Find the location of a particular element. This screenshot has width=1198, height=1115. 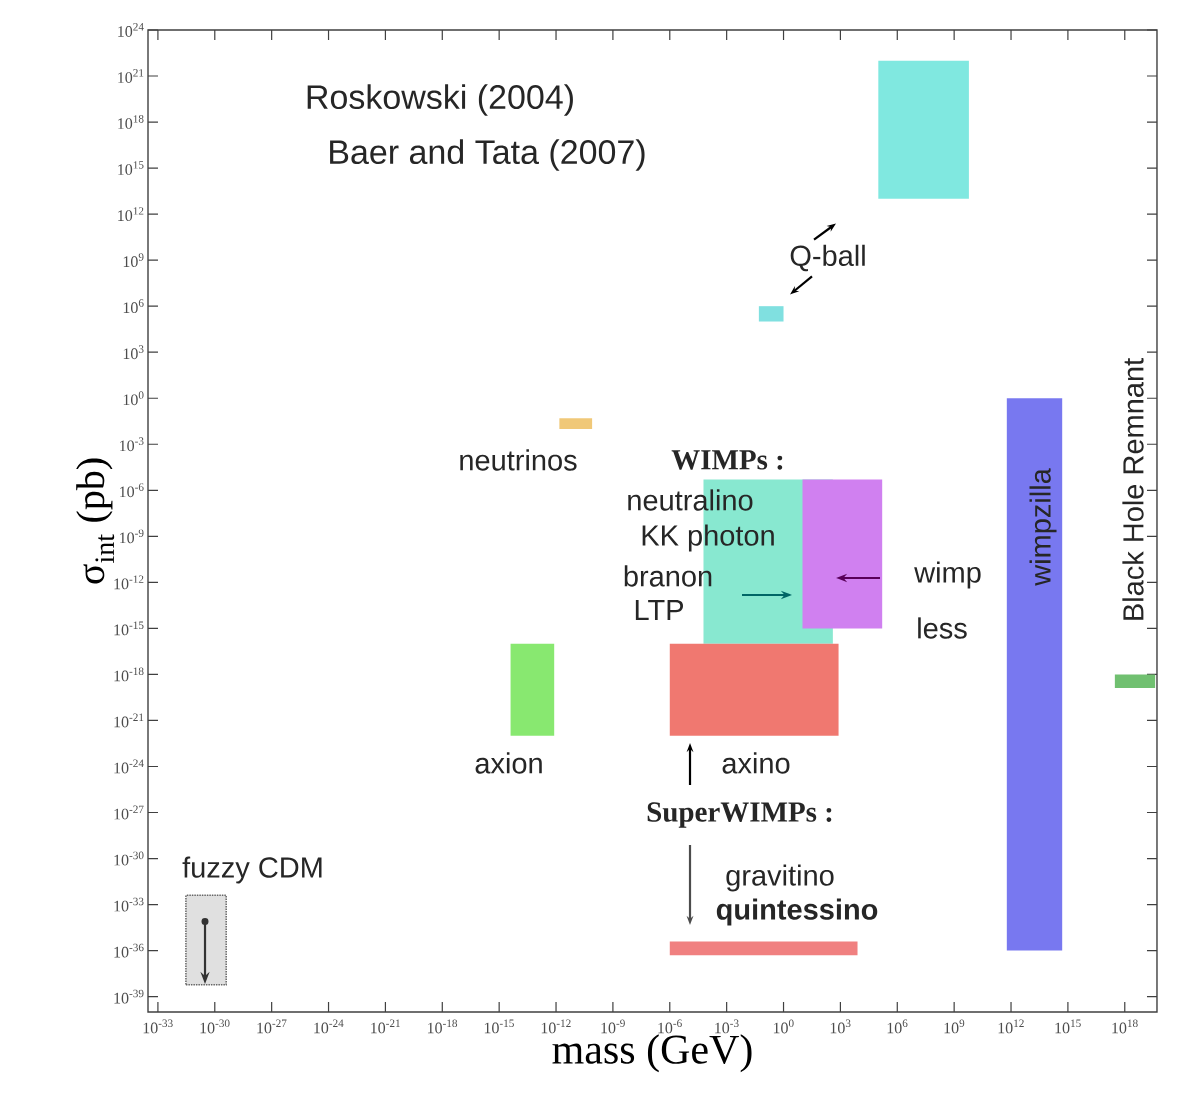

x-tick-label: 10$^{-9}$ is located at coordinates (613, 1026).